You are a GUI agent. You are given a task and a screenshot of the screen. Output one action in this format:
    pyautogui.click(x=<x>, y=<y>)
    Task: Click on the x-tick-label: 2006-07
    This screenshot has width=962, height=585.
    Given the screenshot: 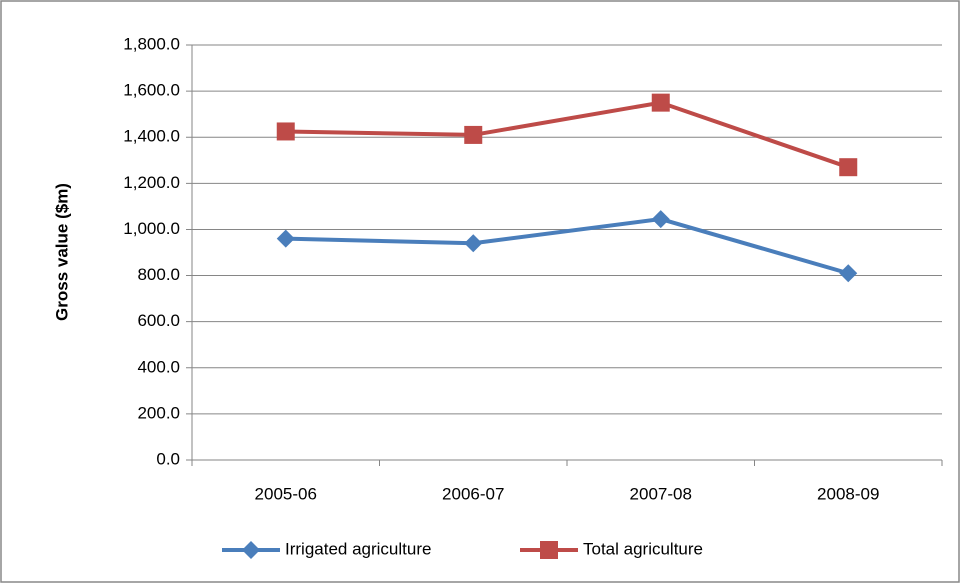 What is the action you would take?
    pyautogui.click(x=473, y=493)
    